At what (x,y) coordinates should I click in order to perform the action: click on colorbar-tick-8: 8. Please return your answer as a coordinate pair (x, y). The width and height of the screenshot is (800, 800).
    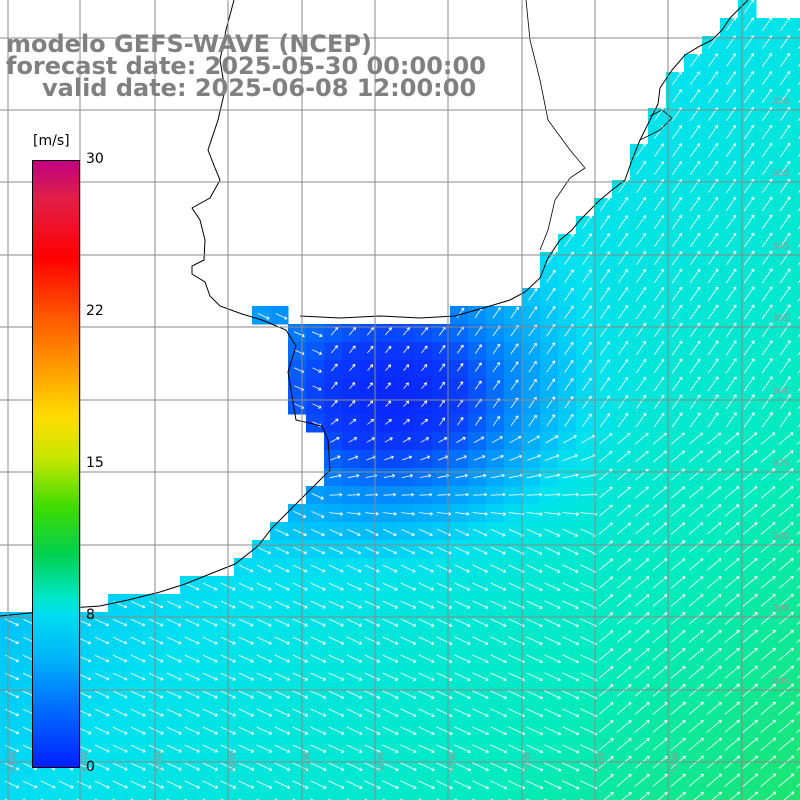
    Looking at the image, I should click on (90, 615).